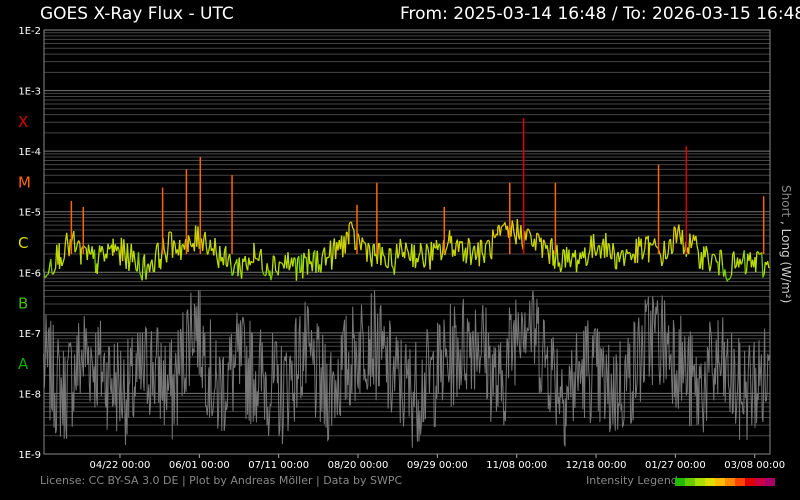 Image resolution: width=800 pixels, height=500 pixels. I want to click on x-tick-label: 09/29 00:00, so click(437, 465).